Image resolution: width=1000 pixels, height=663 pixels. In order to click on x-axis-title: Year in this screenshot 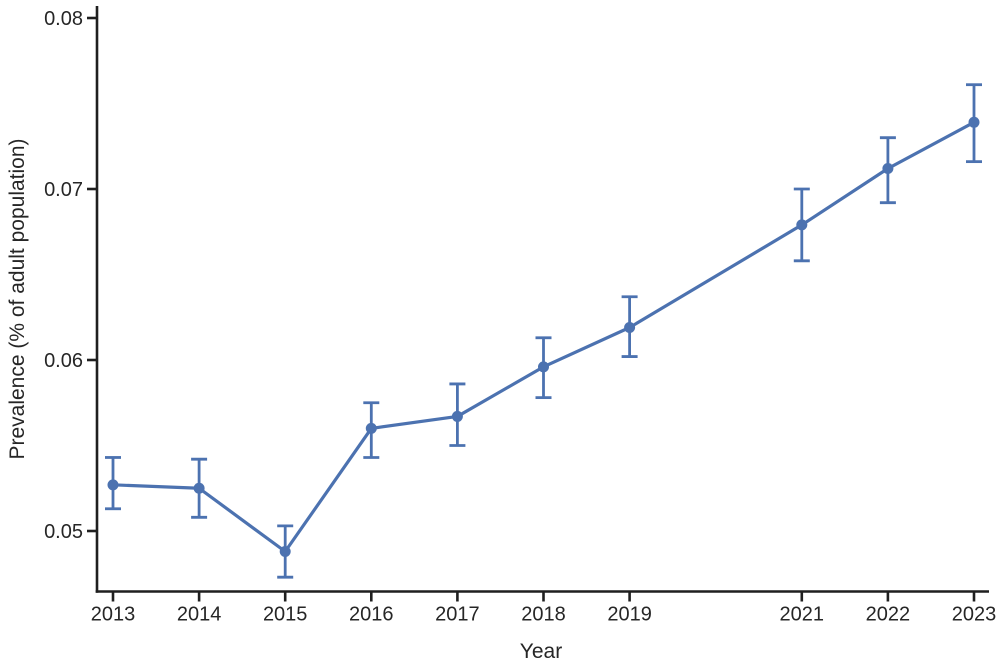, I will do `click(541, 651)`.